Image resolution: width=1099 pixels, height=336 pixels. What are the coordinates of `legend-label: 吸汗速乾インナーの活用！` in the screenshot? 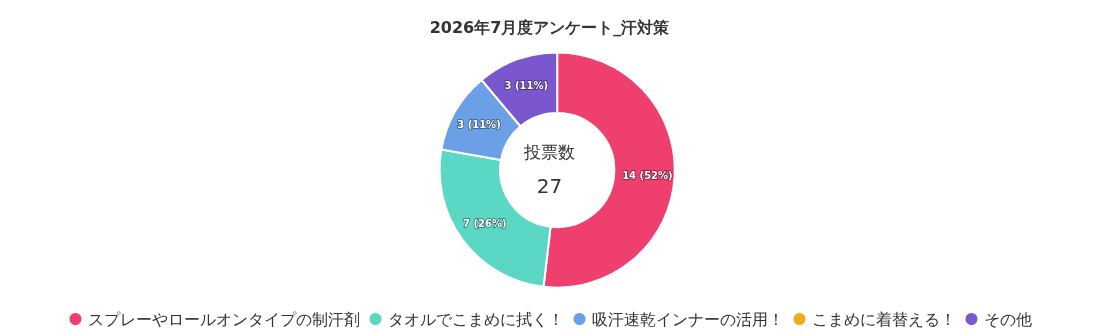 It's located at (687, 319).